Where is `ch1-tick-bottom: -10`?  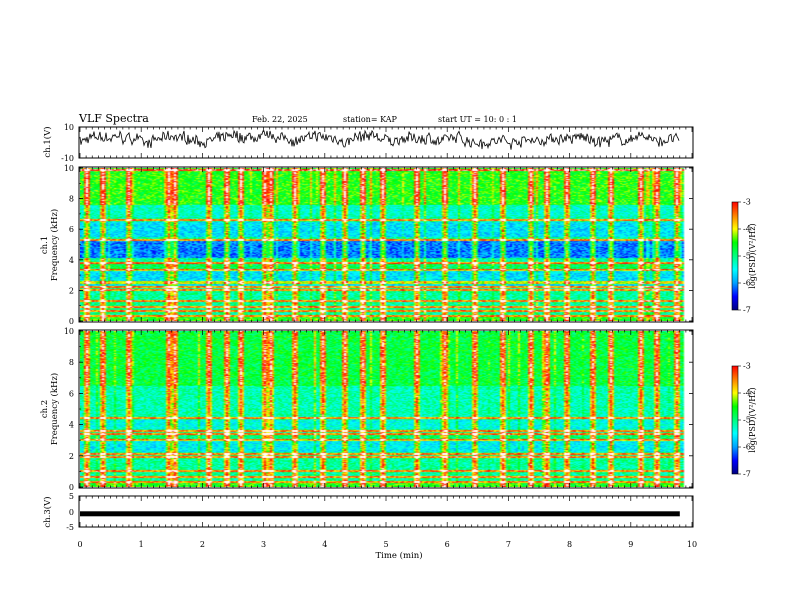 ch1-tick-bottom: -10 is located at coordinates (67, 158).